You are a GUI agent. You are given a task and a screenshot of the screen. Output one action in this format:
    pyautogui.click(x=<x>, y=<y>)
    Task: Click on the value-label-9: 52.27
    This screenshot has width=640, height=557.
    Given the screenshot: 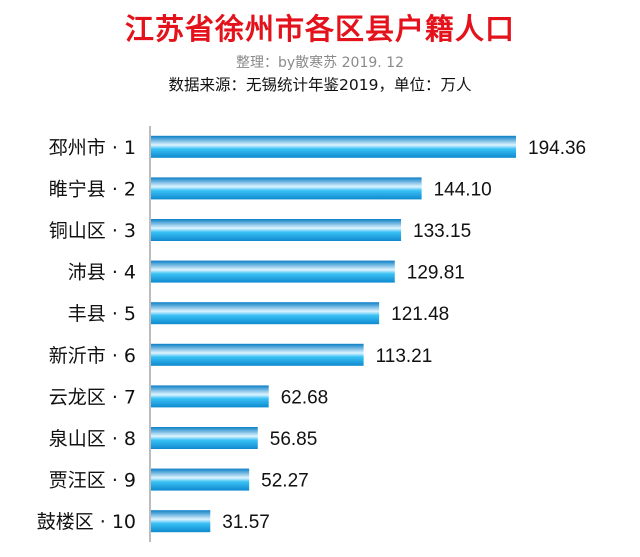 What is the action you would take?
    pyautogui.click(x=285, y=481)
    